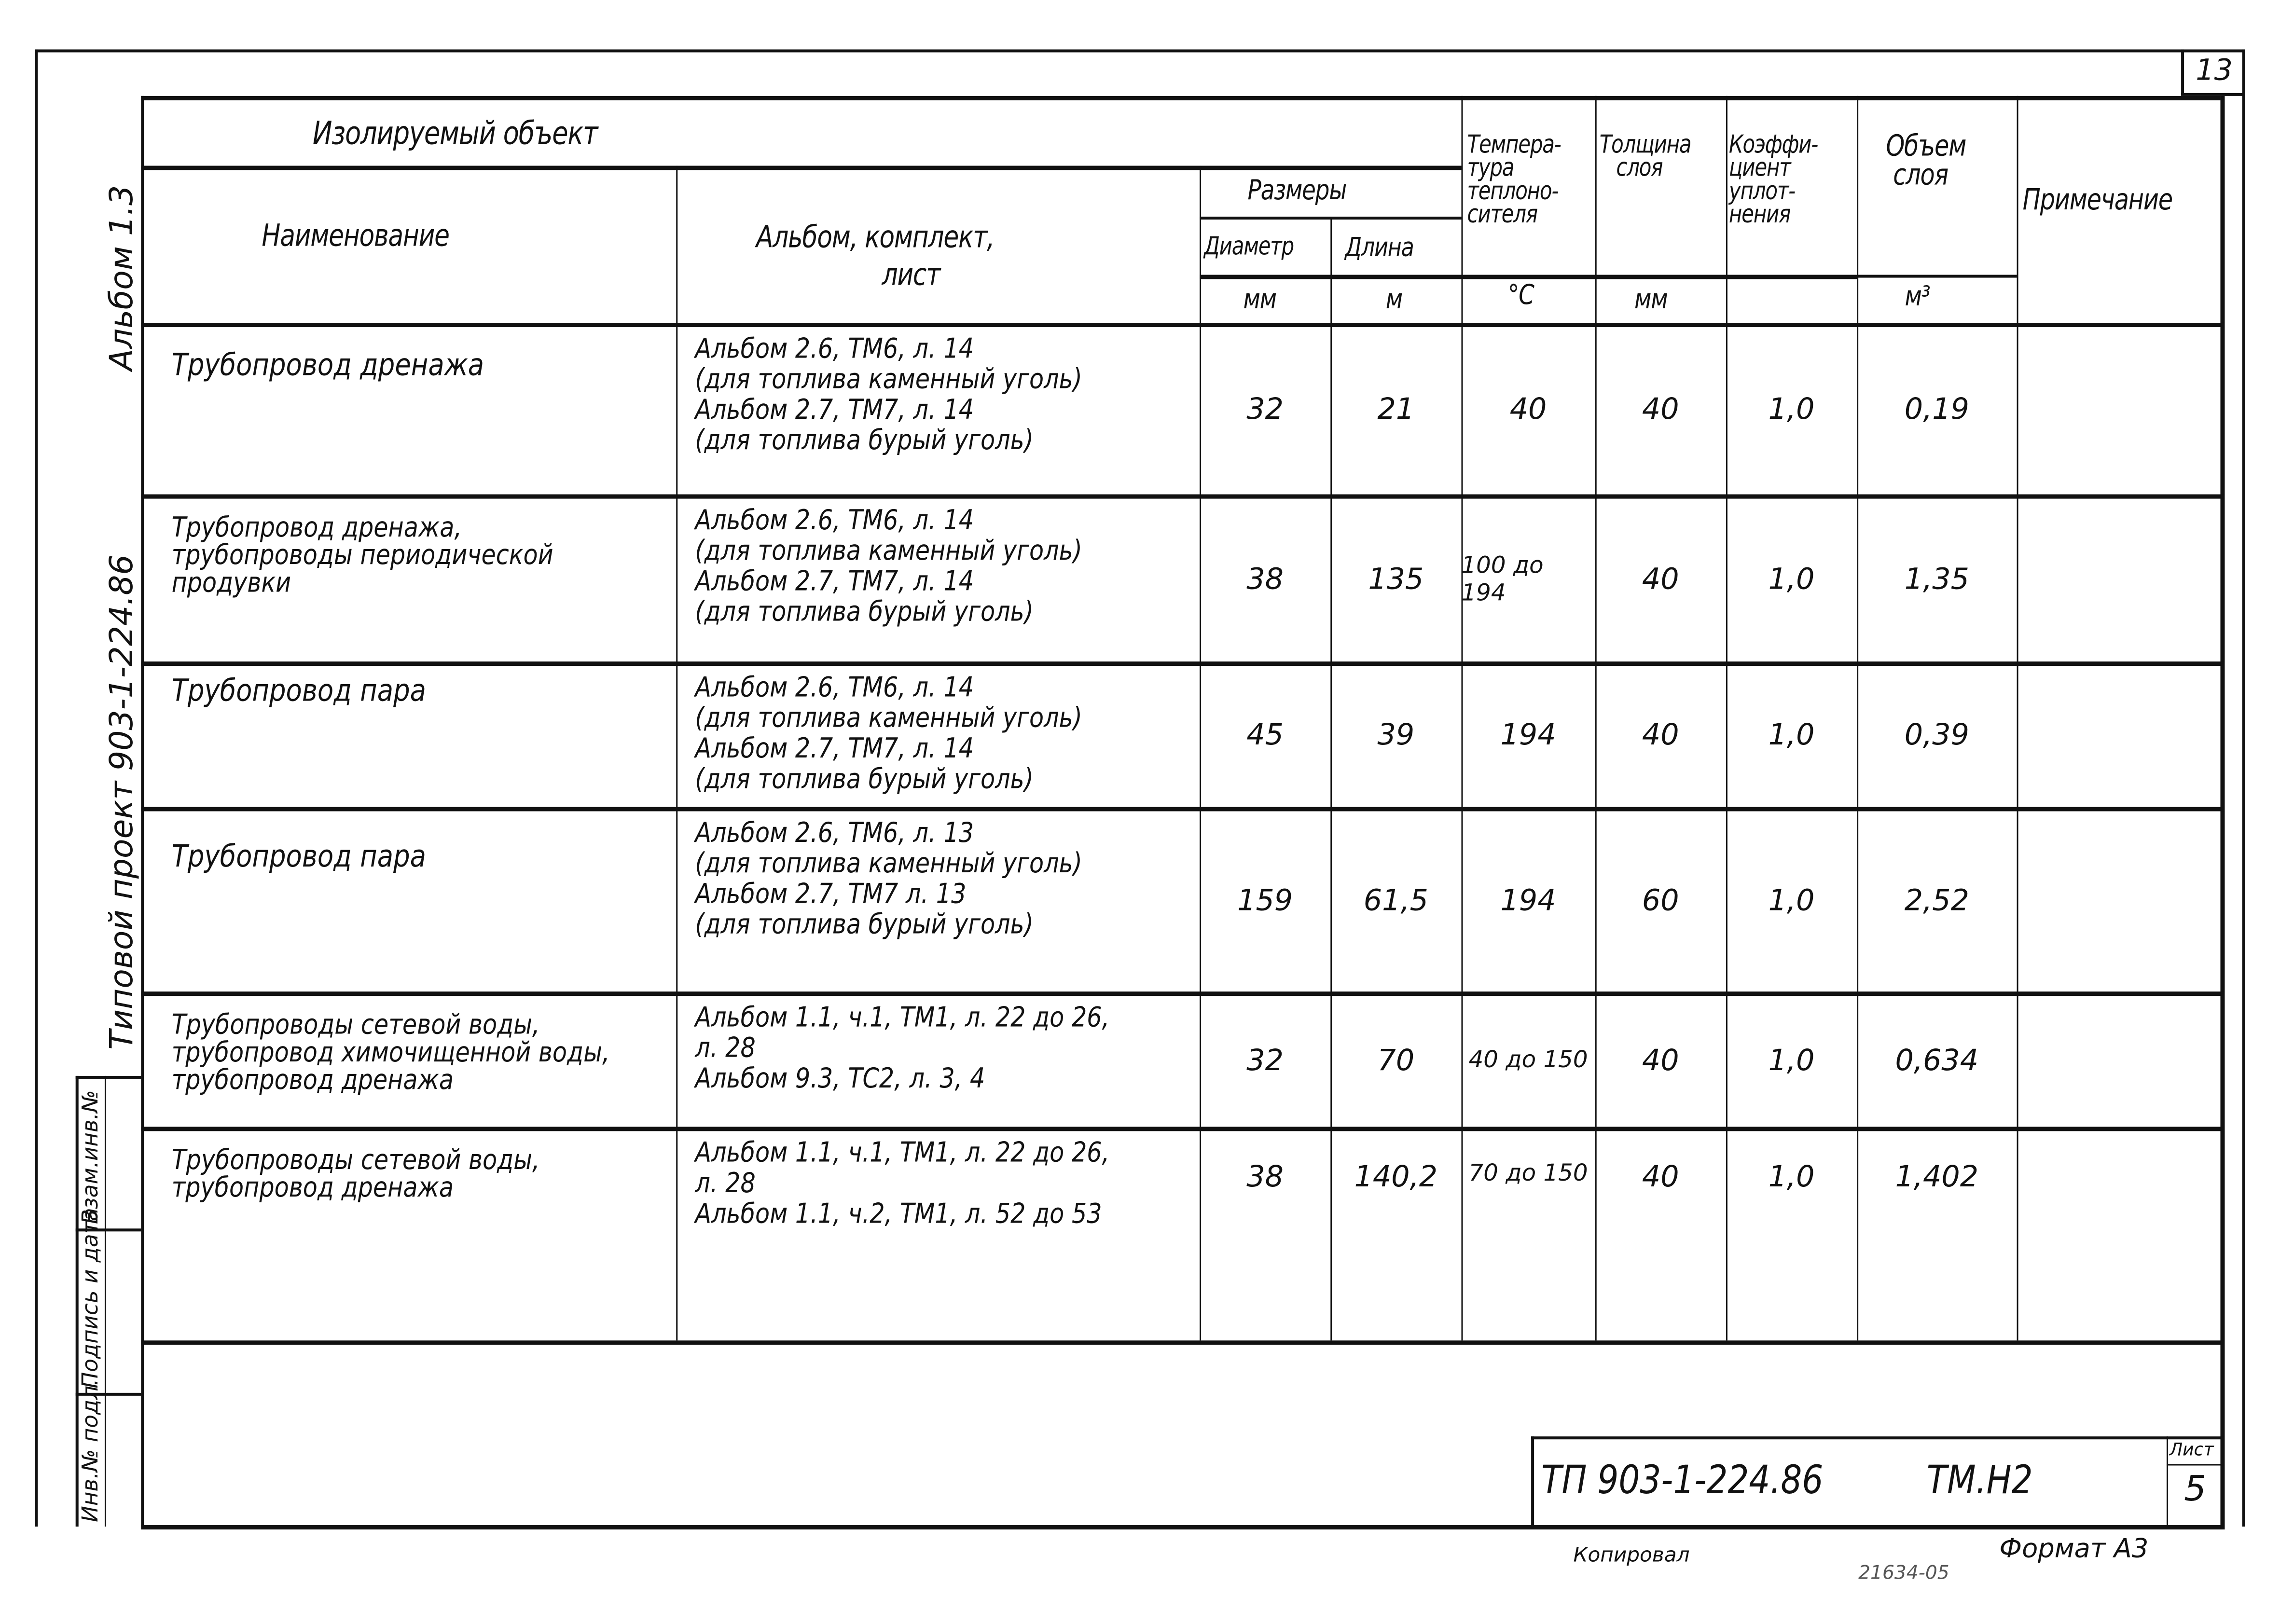  I want to click on header-volume-line: слоя, so click(1920, 175).